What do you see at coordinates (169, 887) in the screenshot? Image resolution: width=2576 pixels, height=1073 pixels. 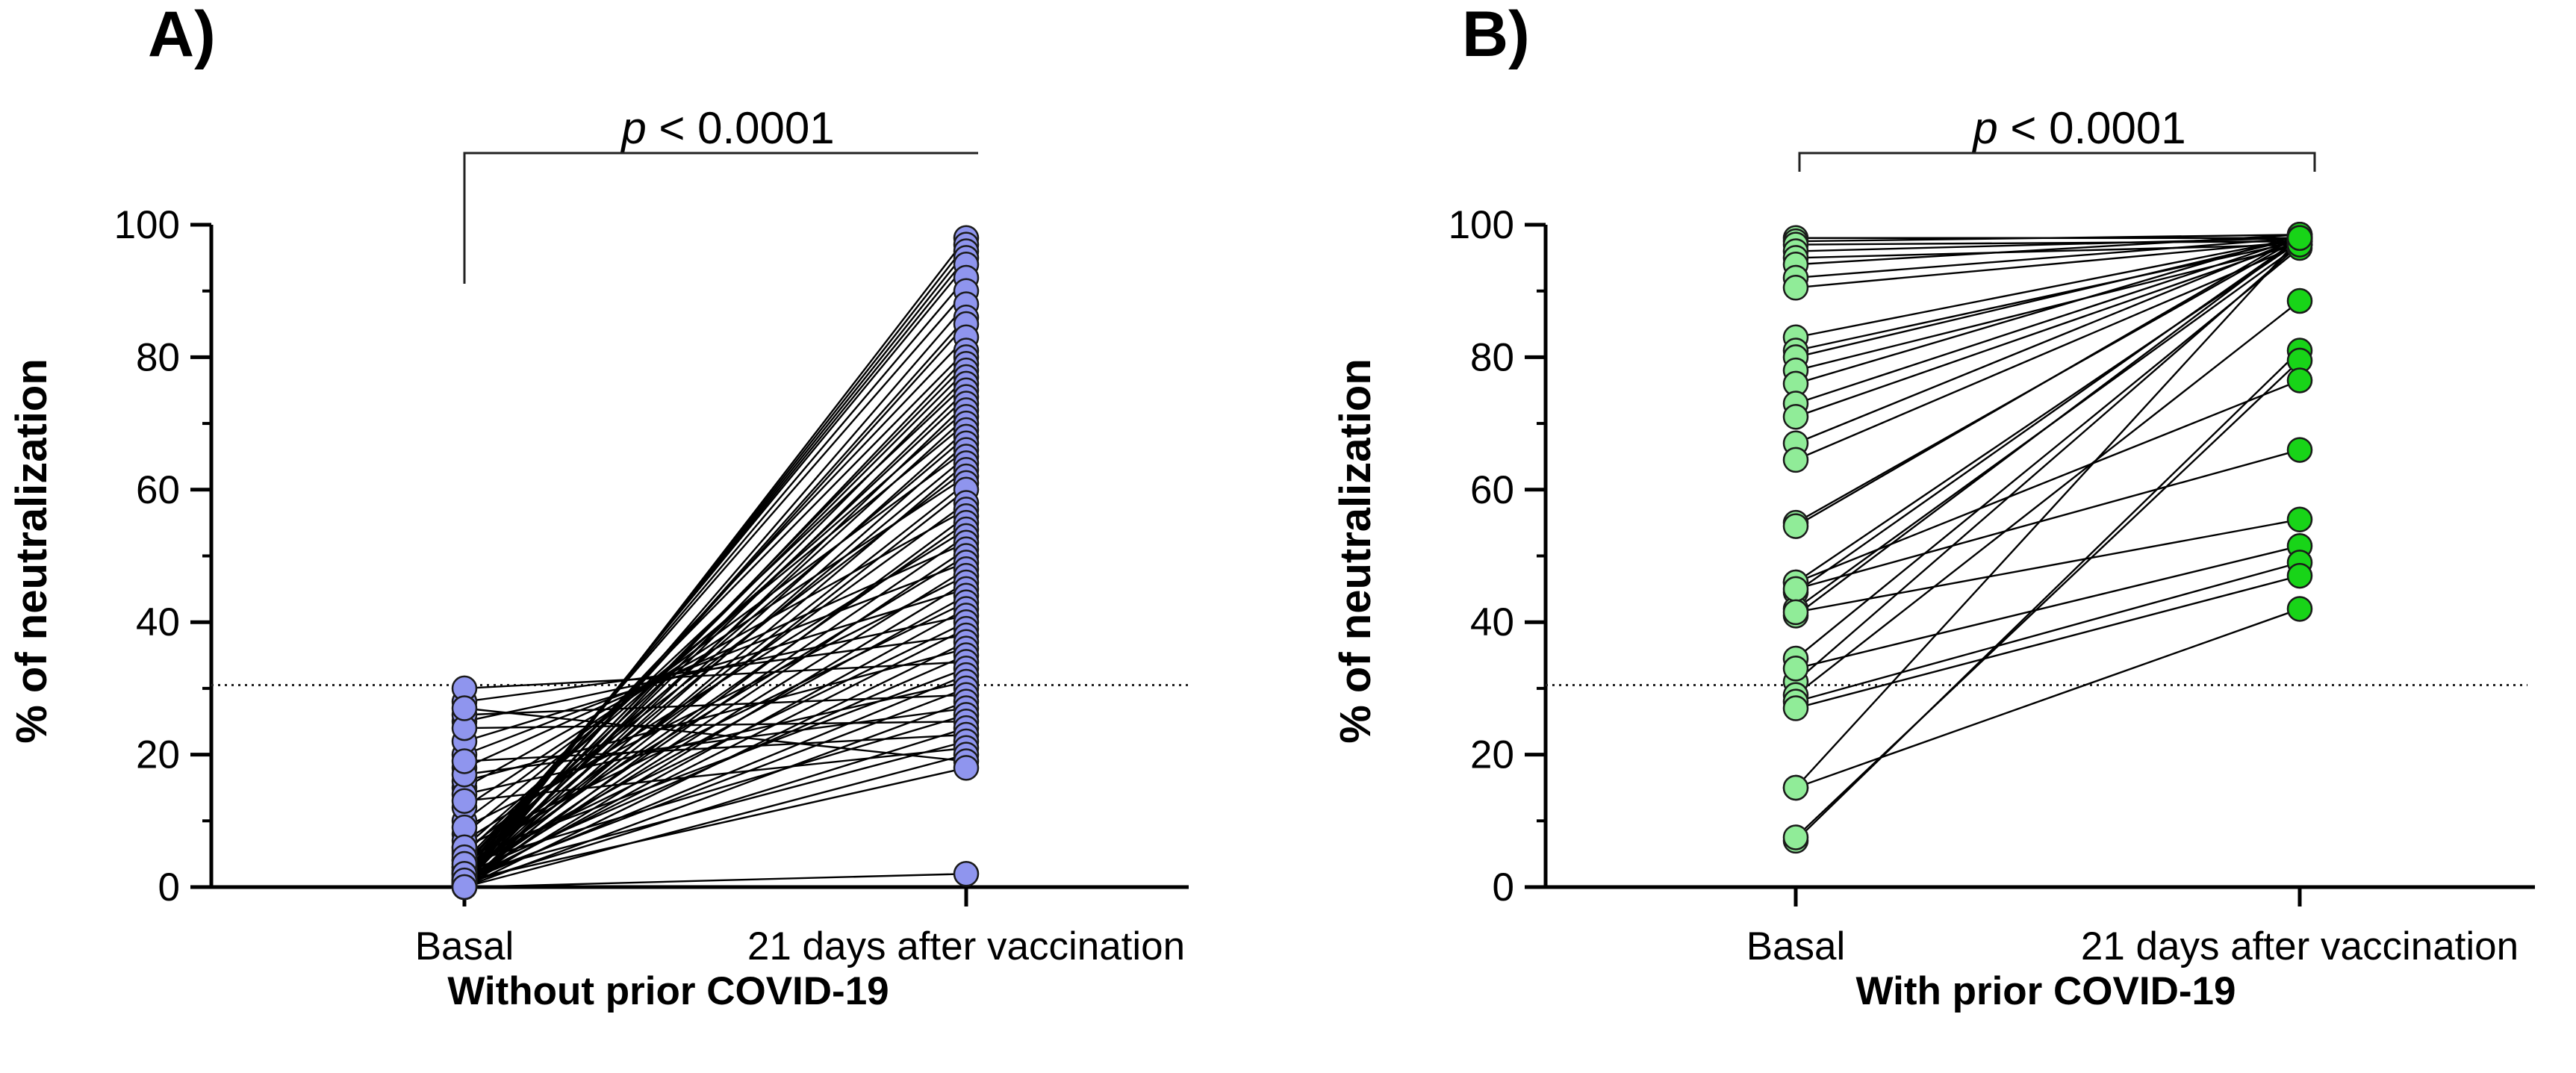 I see `panel-a-y-tick-label: 0` at bounding box center [169, 887].